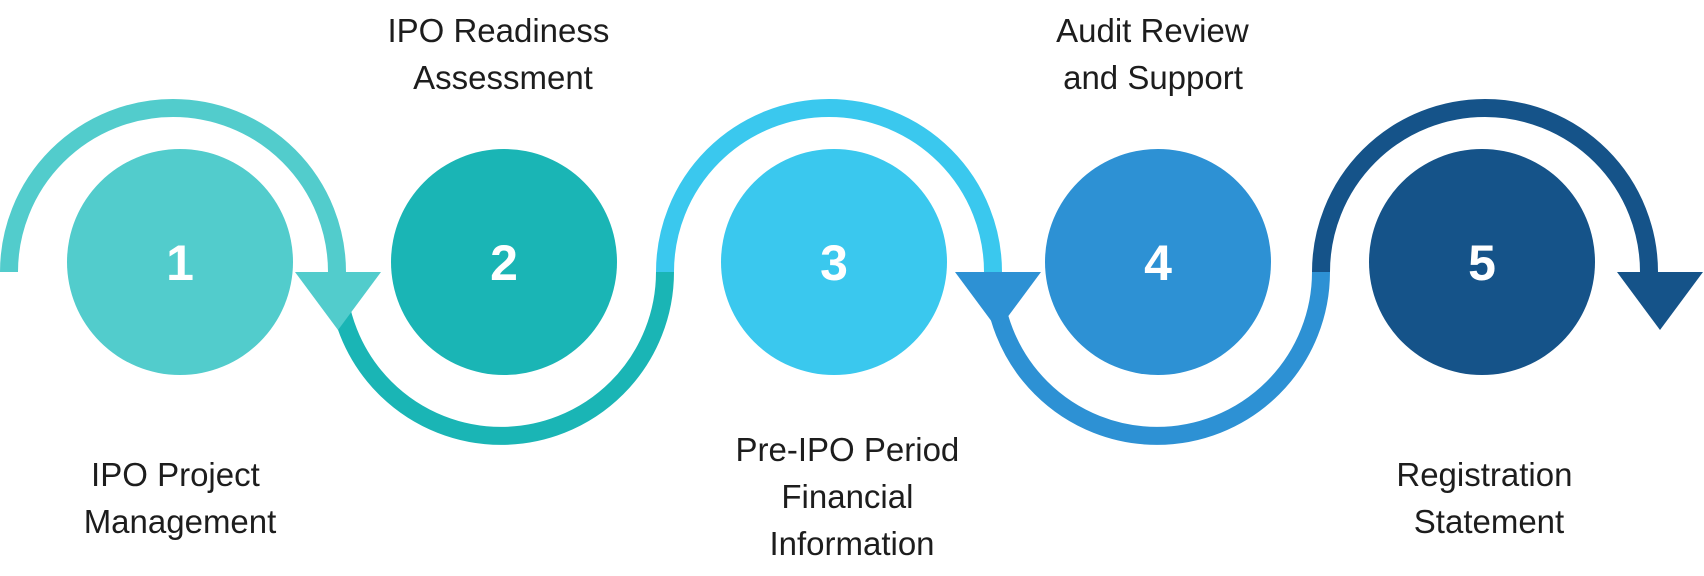 This screenshot has height=576, width=1704. What do you see at coordinates (180, 521) in the screenshot?
I see `step-label-line: Management` at bounding box center [180, 521].